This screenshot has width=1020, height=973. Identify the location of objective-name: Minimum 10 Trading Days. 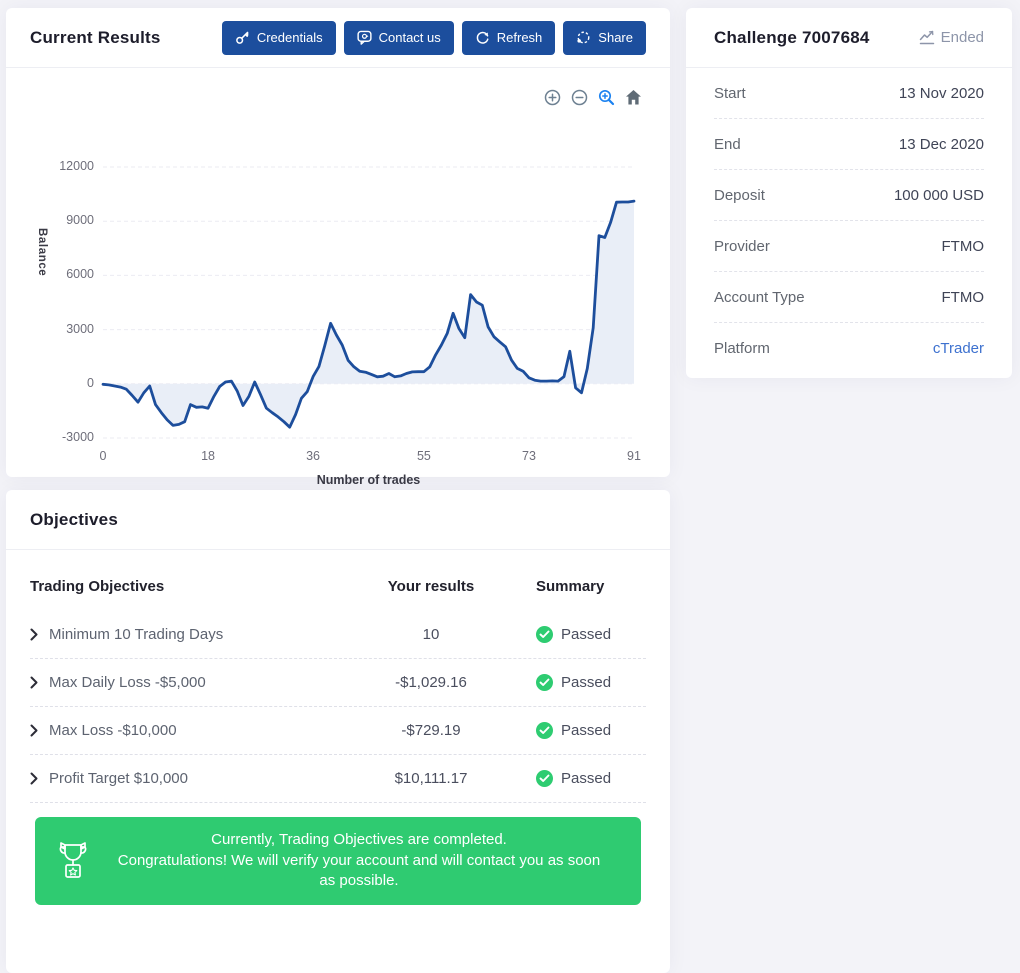
(136, 634).